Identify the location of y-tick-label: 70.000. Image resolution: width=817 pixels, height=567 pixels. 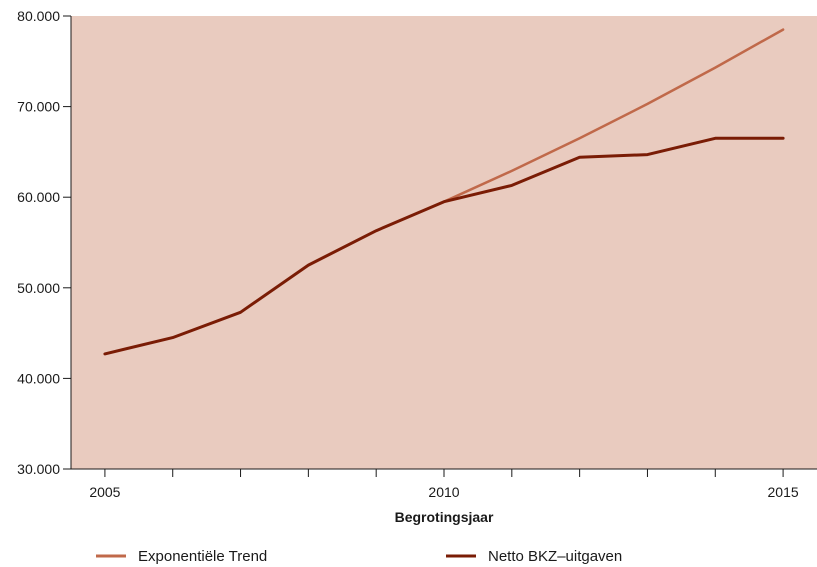
(38, 107).